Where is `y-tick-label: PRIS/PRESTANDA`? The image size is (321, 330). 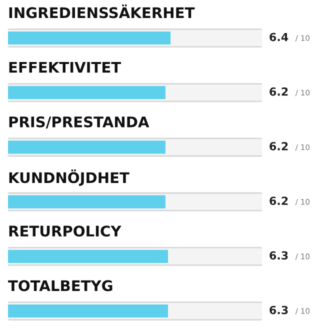
y-tick-label: PRIS/PRESTANDA is located at coordinates (79, 122).